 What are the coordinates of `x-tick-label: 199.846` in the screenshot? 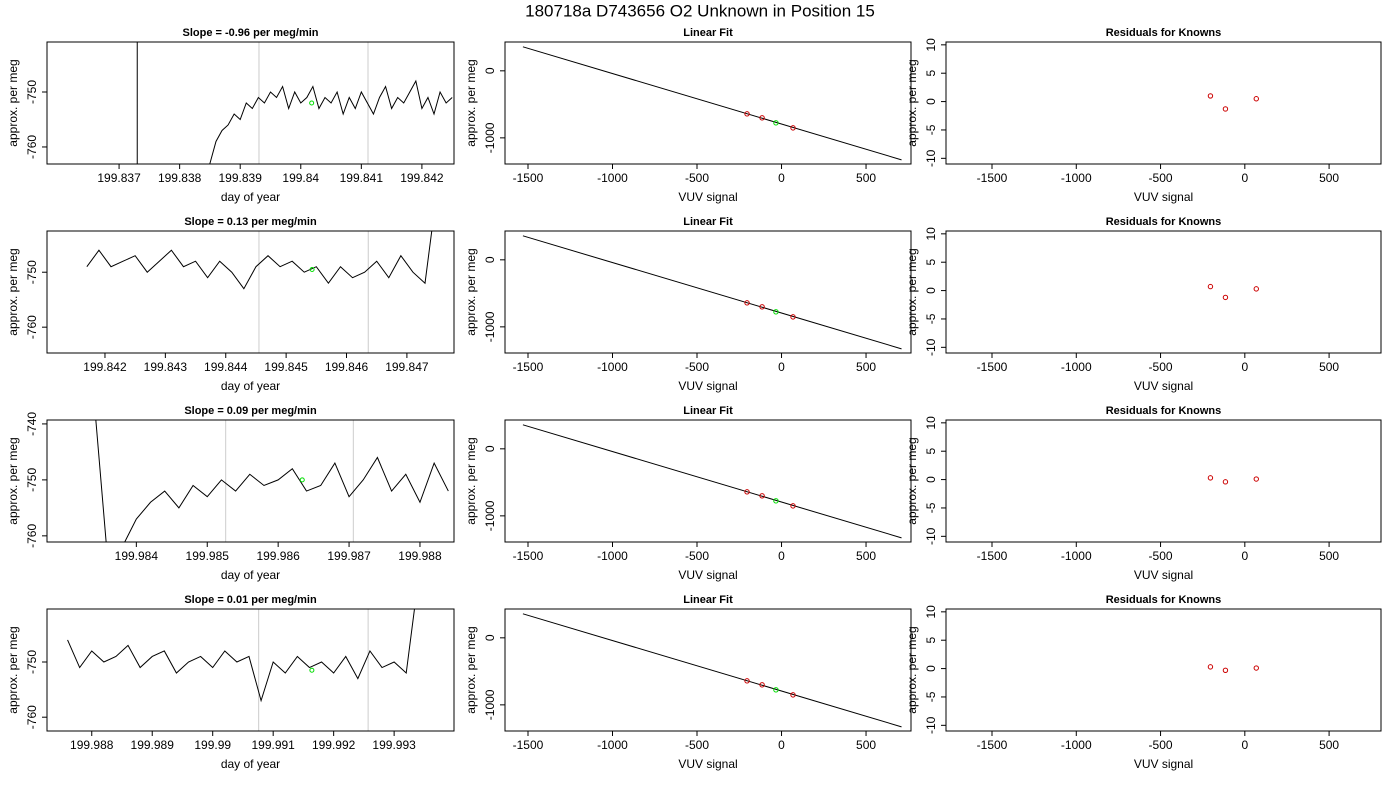 It's located at (347, 367).